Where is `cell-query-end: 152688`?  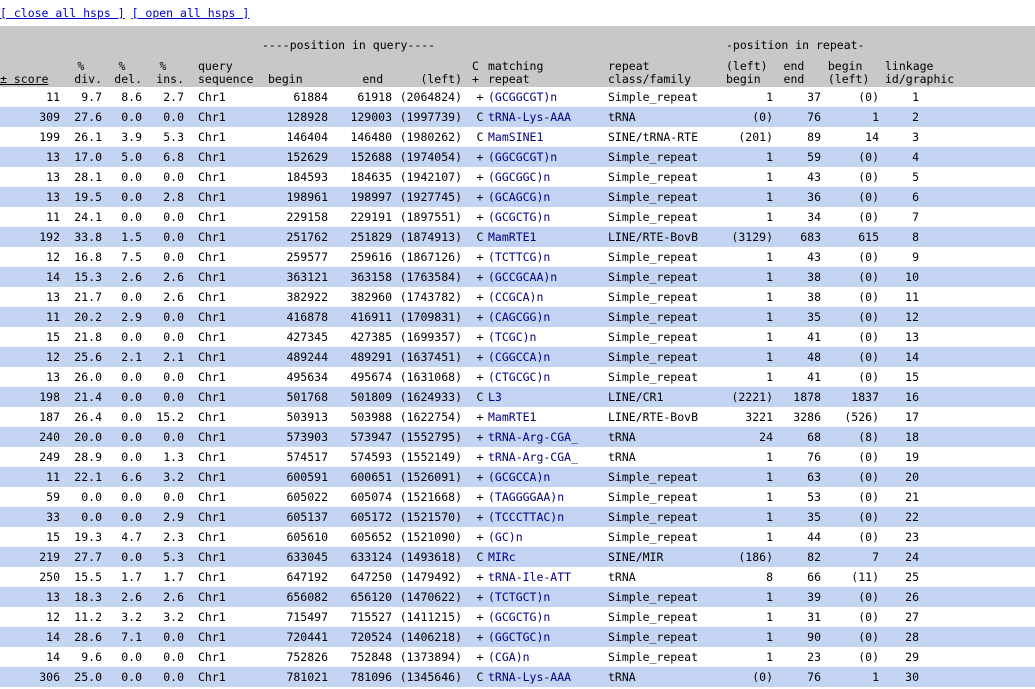
cell-query-end: 152688 is located at coordinates (371, 157).